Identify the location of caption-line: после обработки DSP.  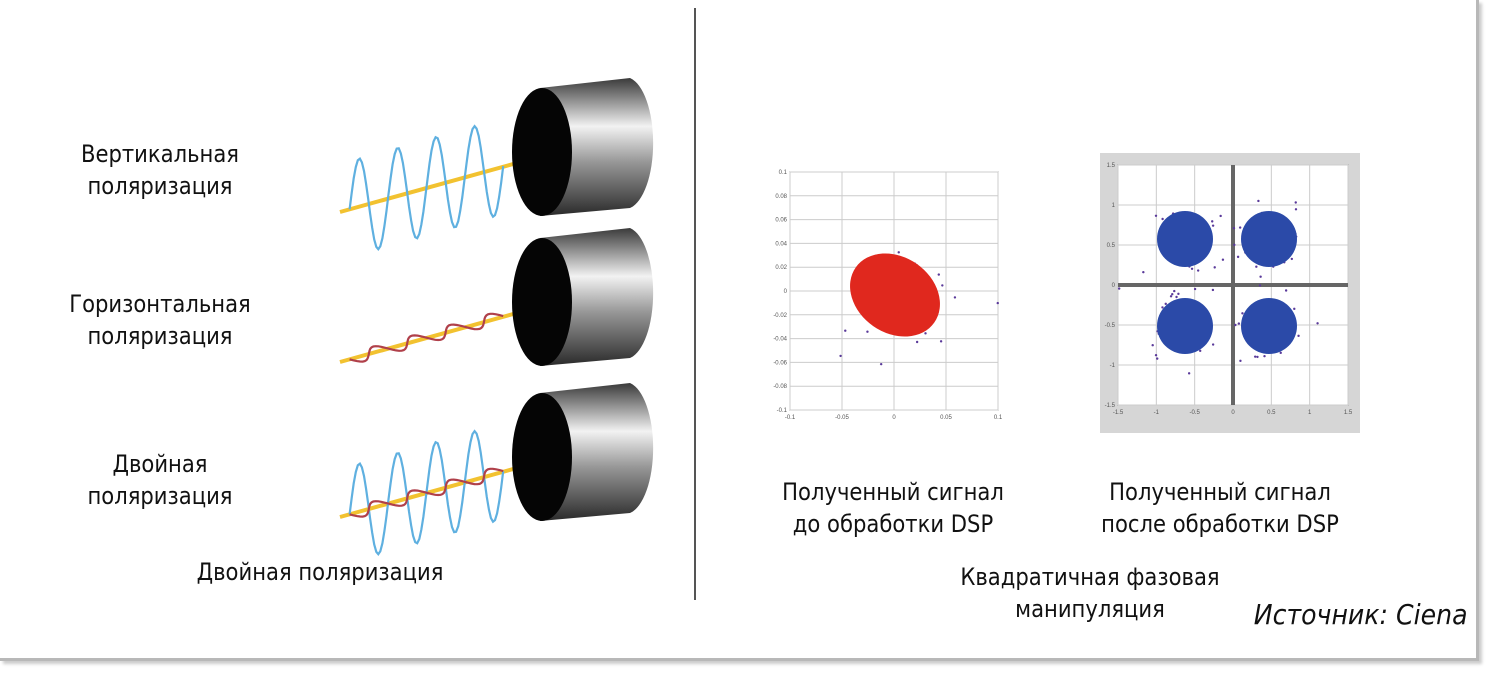
(1220, 524).